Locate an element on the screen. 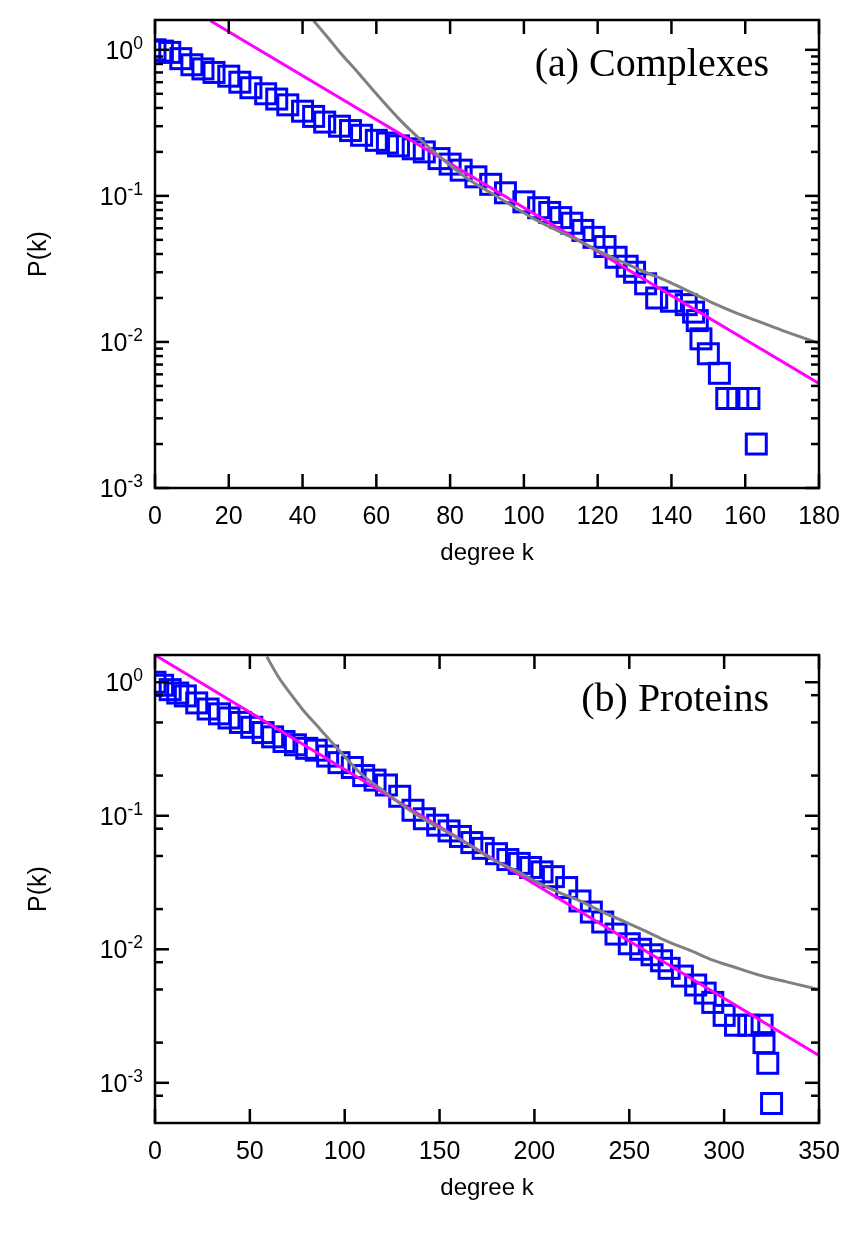 The width and height of the screenshot is (857, 1238). text: (b) Proteins is located at coordinates (675, 697).